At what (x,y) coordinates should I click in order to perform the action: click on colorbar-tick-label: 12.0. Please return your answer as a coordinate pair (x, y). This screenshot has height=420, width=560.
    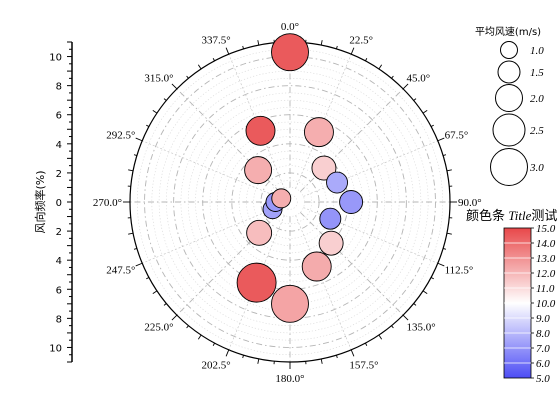
    Looking at the image, I should click on (546, 274).